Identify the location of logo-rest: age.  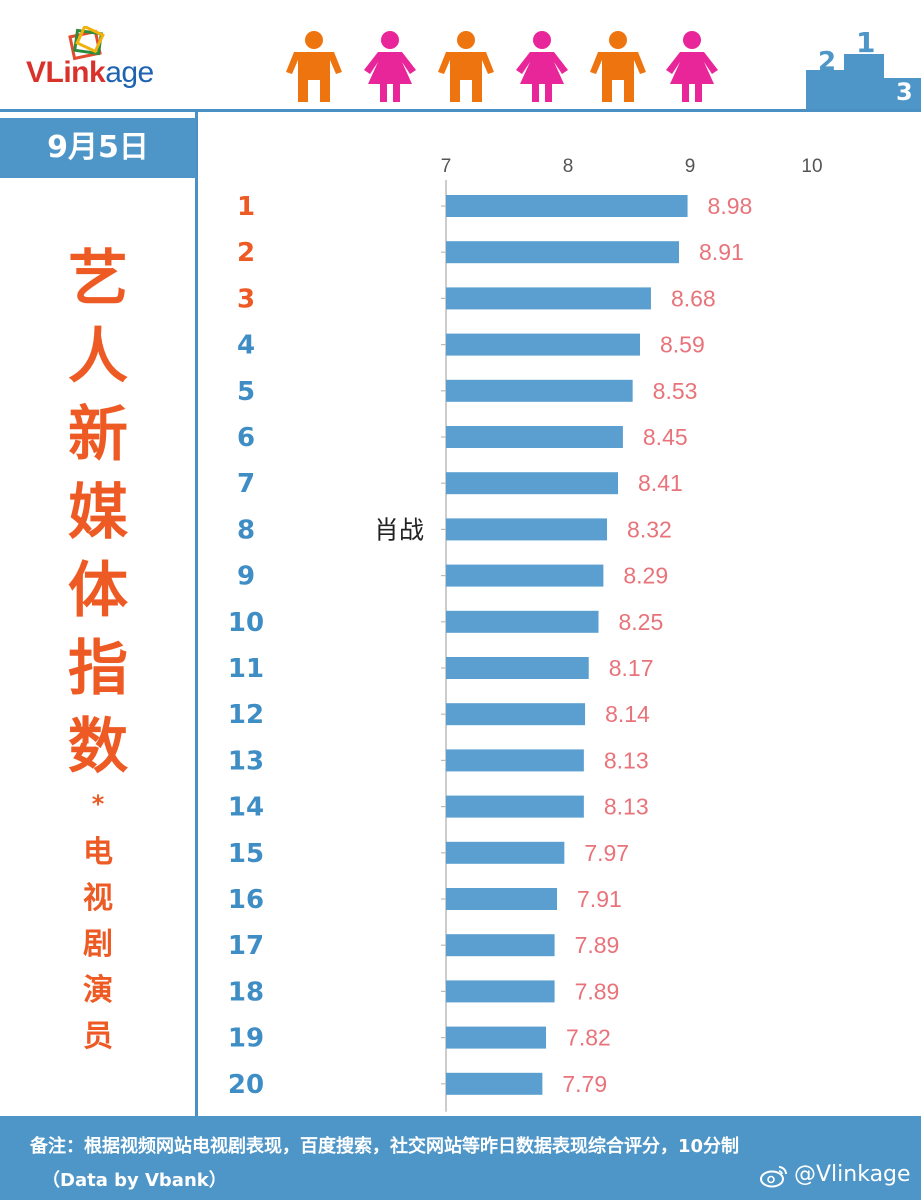
(129, 72).